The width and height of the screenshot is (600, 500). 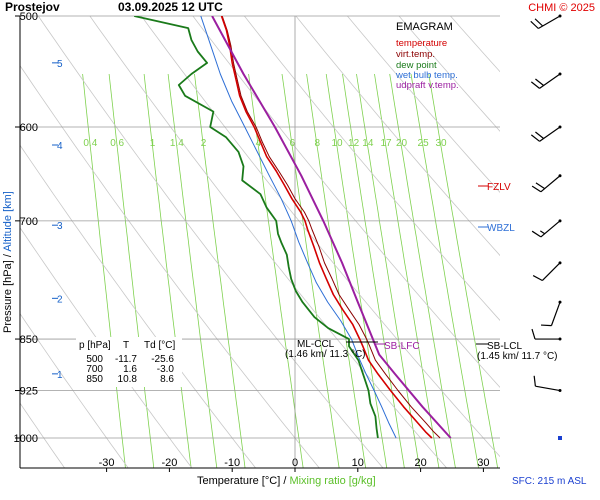 I want to click on legend-title: EMAGRAM, so click(x=424, y=27).